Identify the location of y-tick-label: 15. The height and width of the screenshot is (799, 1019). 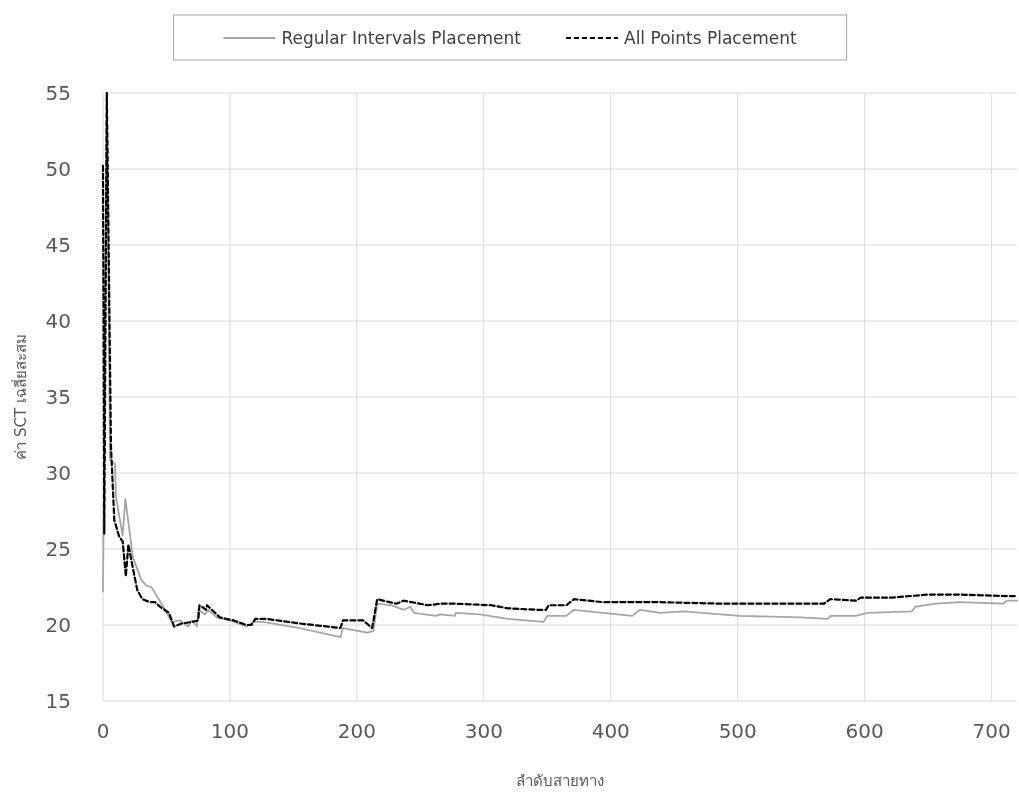
(58, 701).